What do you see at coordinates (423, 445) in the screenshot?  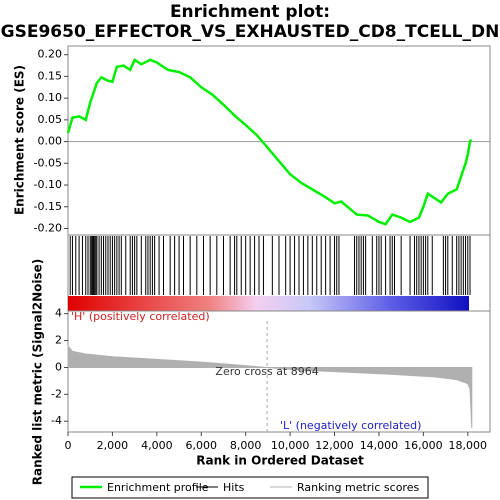 I see `x-tick-label: 16,000` at bounding box center [423, 445].